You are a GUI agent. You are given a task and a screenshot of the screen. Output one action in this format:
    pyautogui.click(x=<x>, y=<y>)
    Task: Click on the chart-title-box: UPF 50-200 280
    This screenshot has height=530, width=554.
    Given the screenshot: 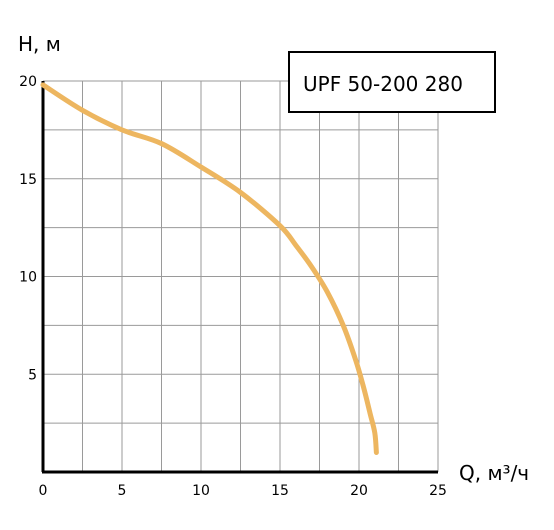 What is the action you would take?
    pyautogui.click(x=392, y=82)
    